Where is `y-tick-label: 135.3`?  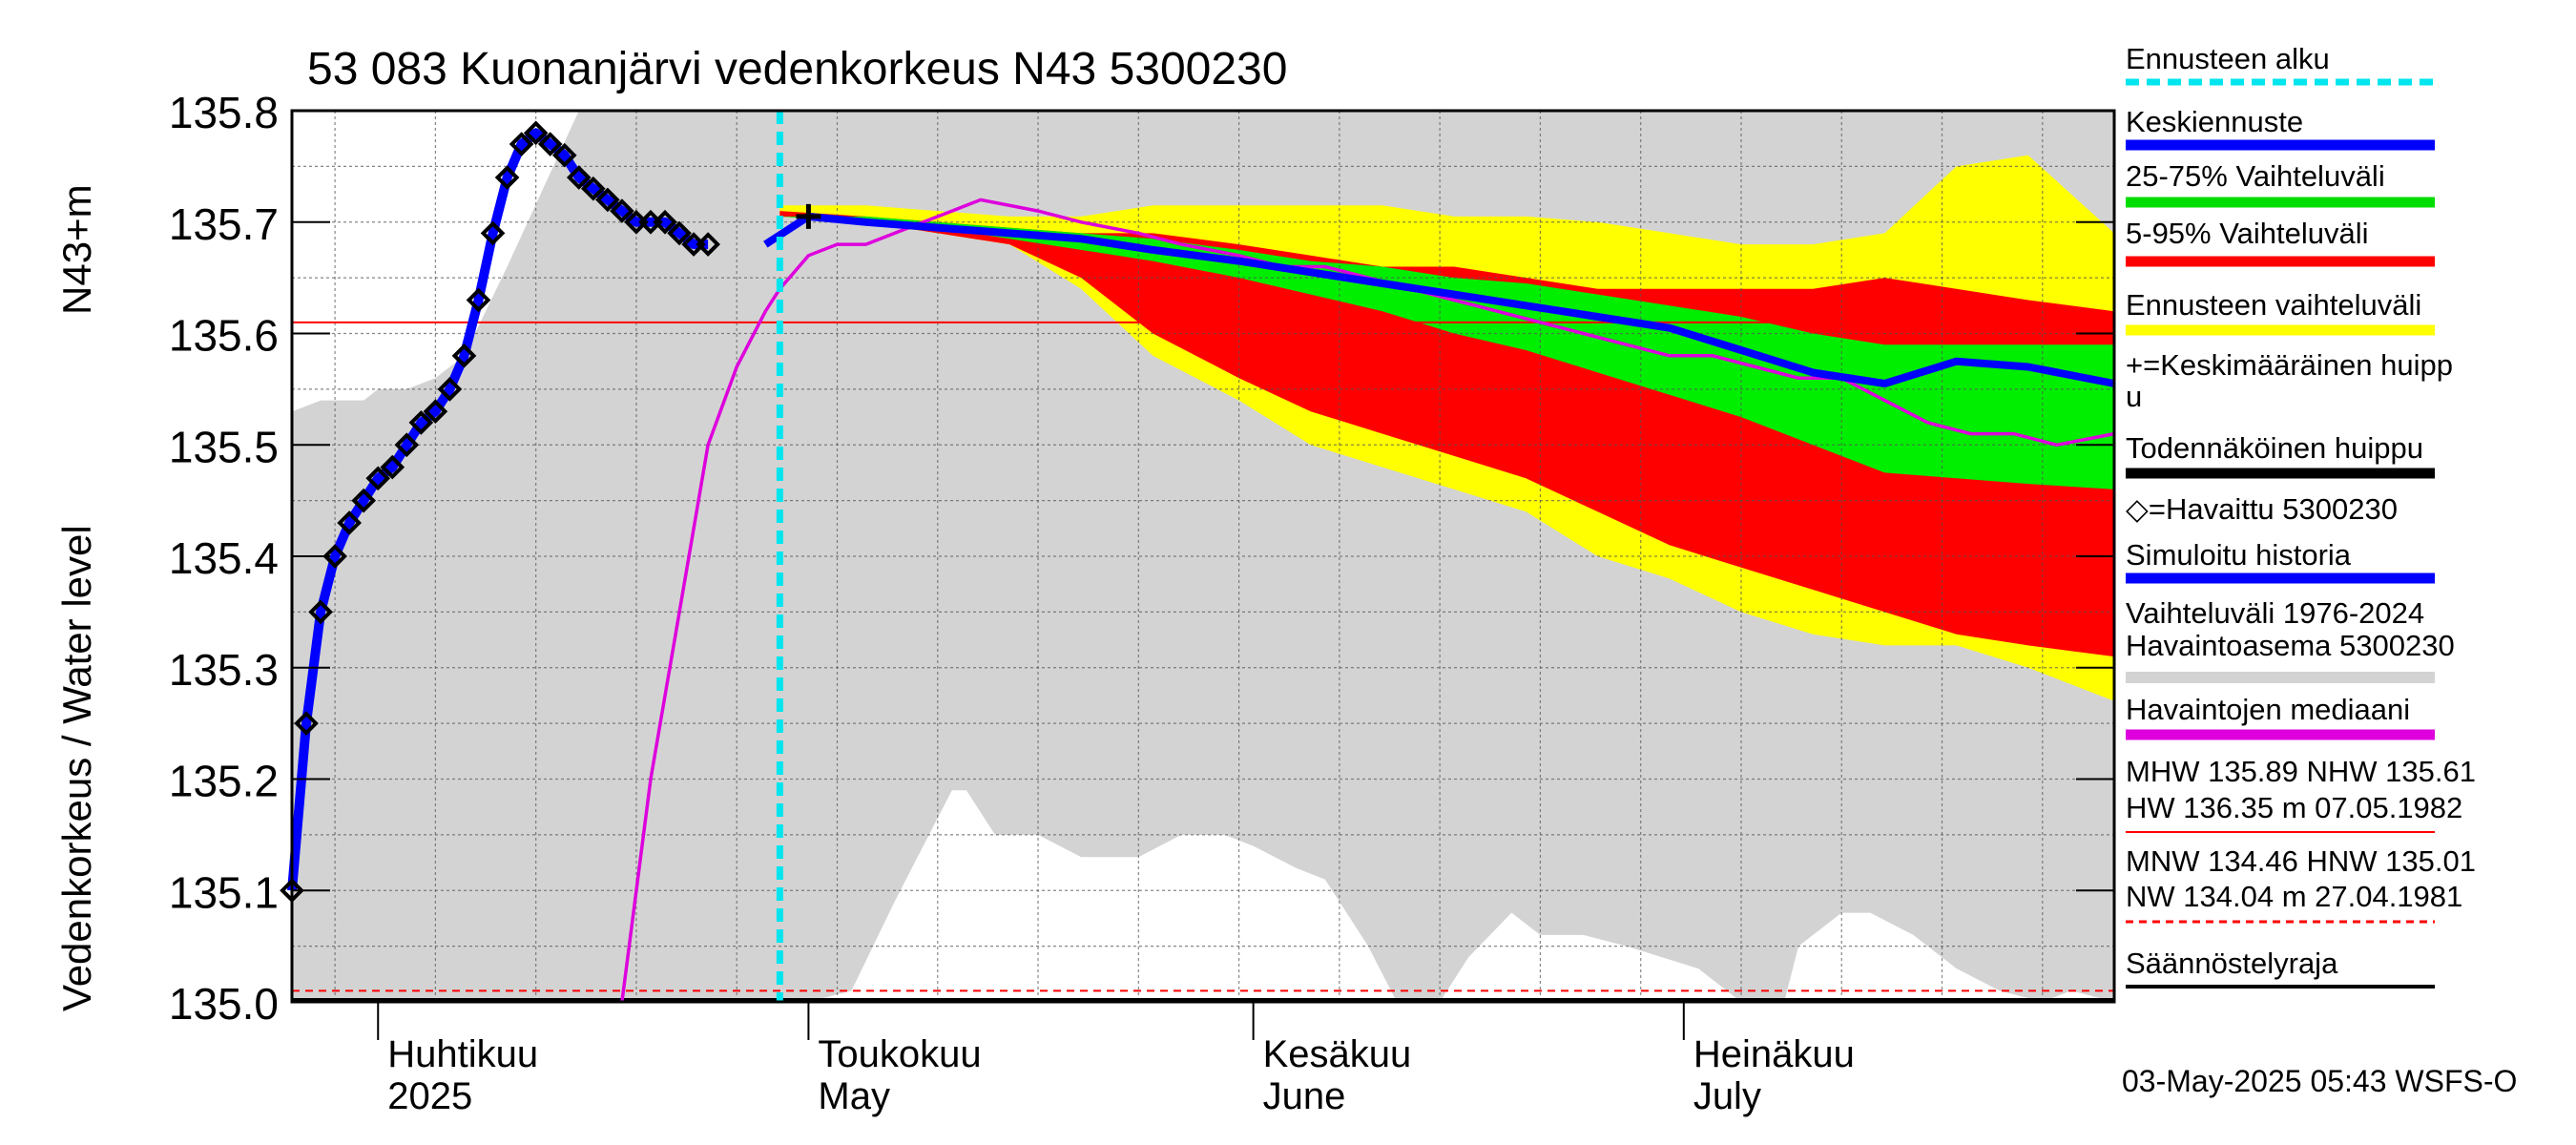 y-tick-label: 135.3 is located at coordinates (224, 670).